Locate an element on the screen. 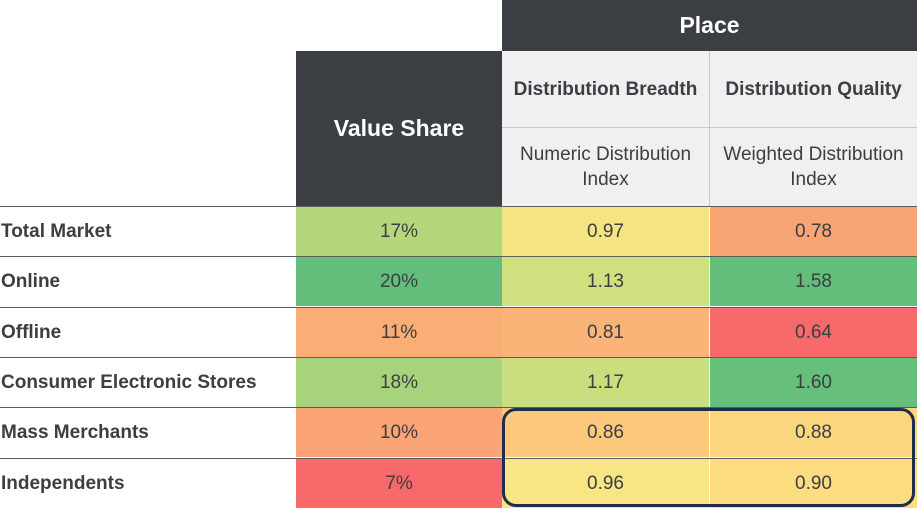 This screenshot has width=917, height=509. weighted-index-cell: 0.64 is located at coordinates (813, 332).